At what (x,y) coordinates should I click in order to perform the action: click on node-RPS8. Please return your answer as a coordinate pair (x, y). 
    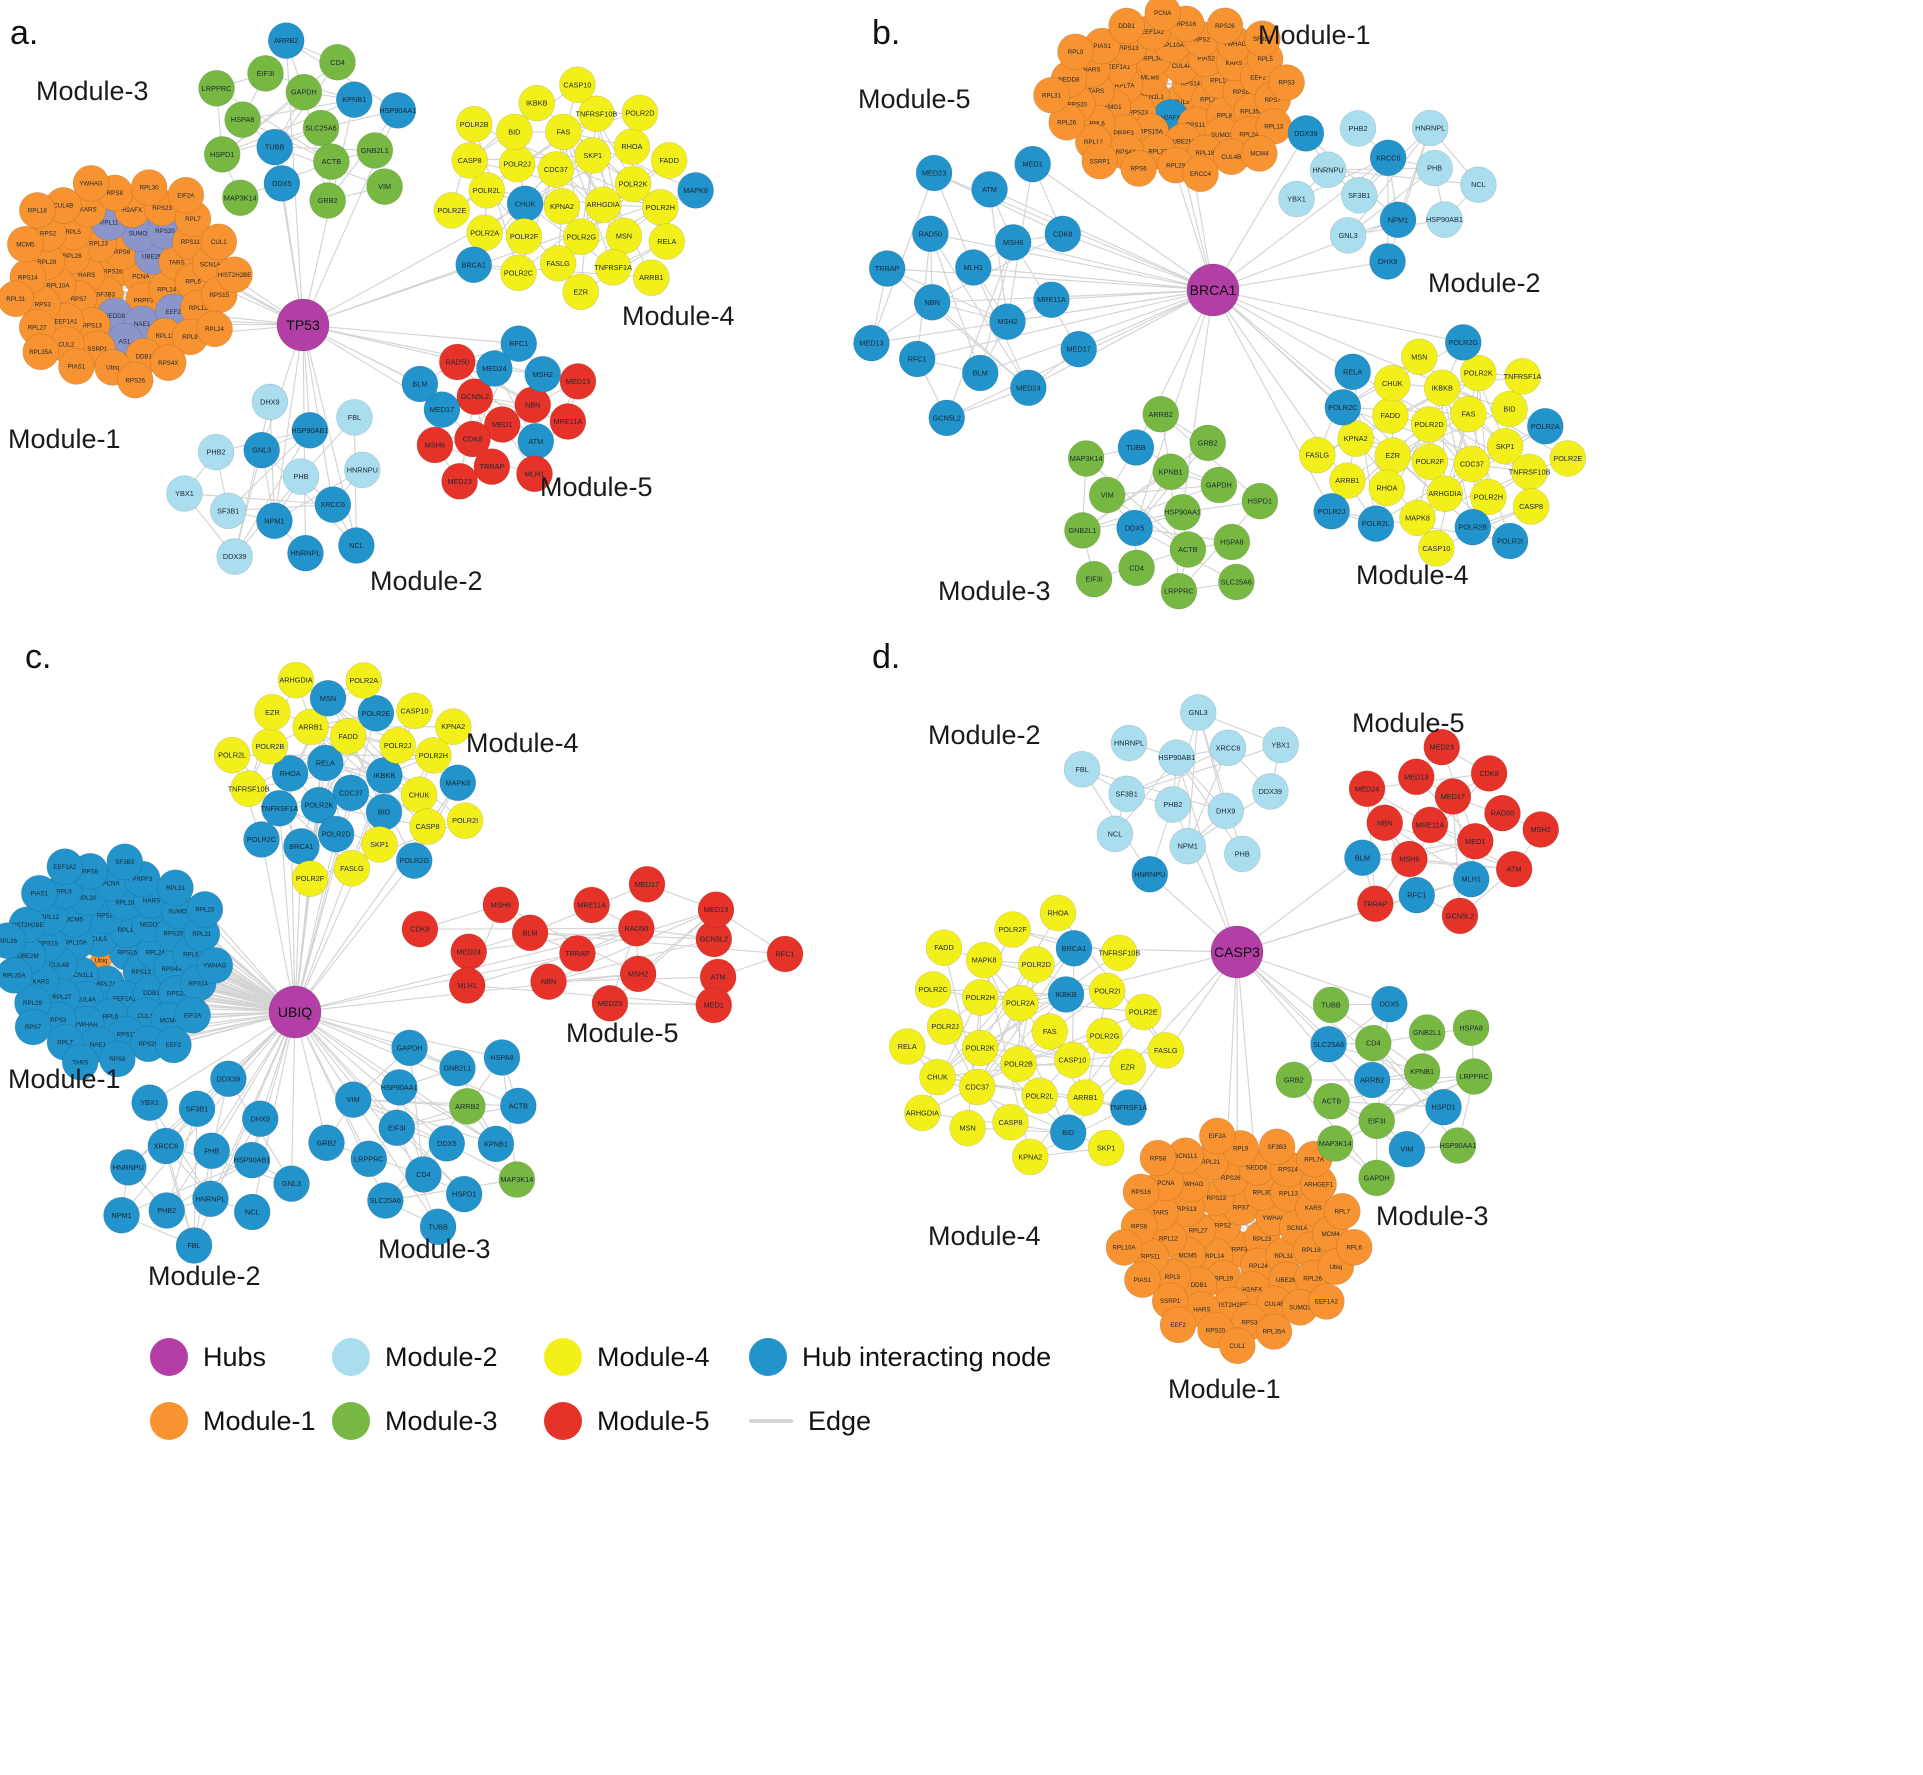
    Looking at the image, I should click on (117, 1059).